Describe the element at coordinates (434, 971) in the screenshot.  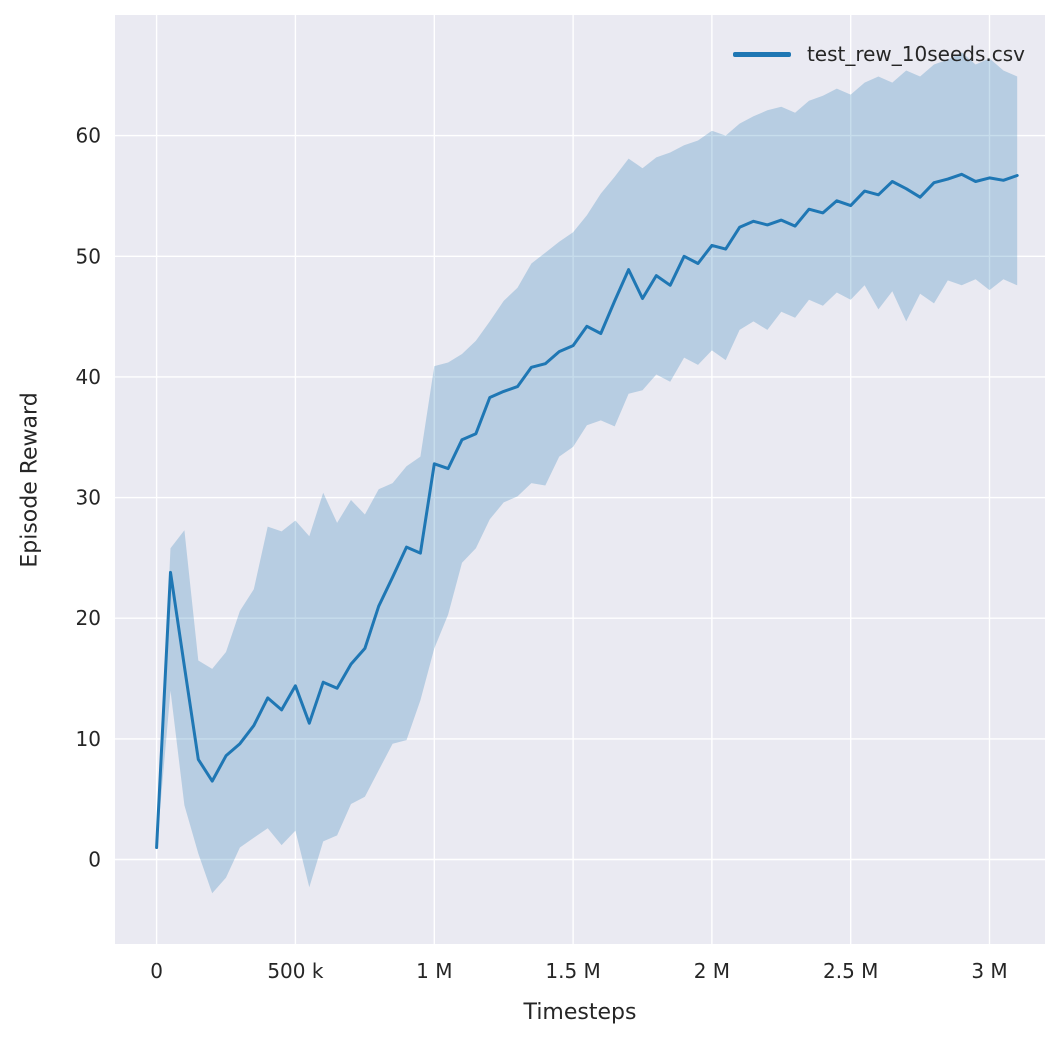
I see `x-tick-label: 1 M` at that location.